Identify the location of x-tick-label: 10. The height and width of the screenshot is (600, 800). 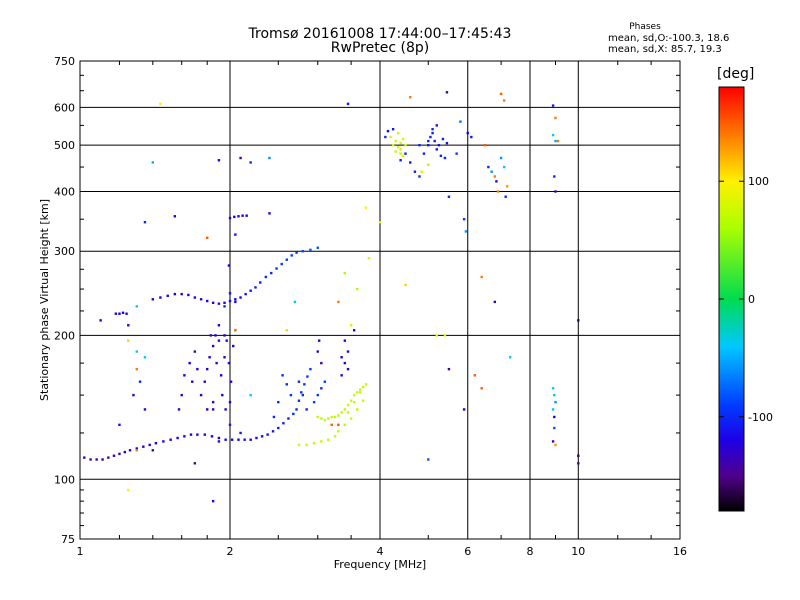
(578, 551).